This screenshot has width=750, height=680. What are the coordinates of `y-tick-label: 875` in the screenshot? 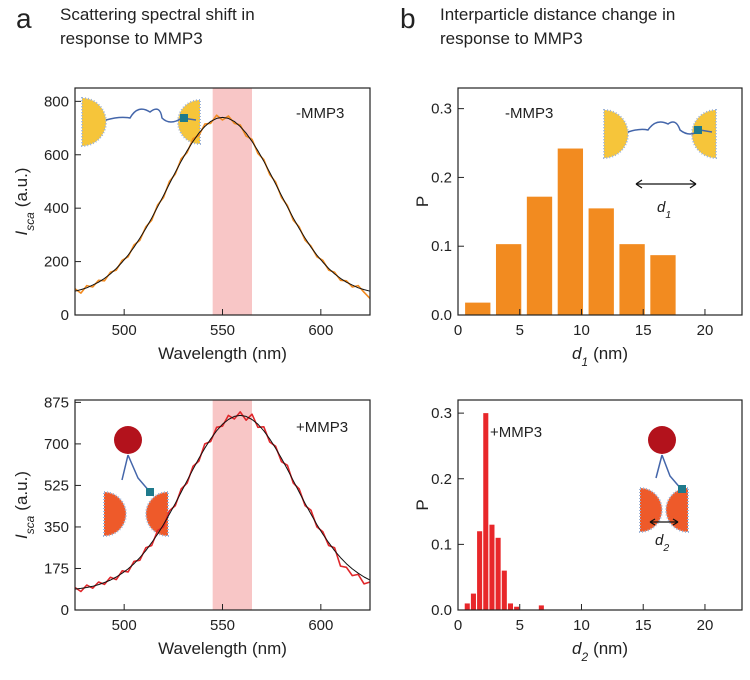 It's located at (56, 402).